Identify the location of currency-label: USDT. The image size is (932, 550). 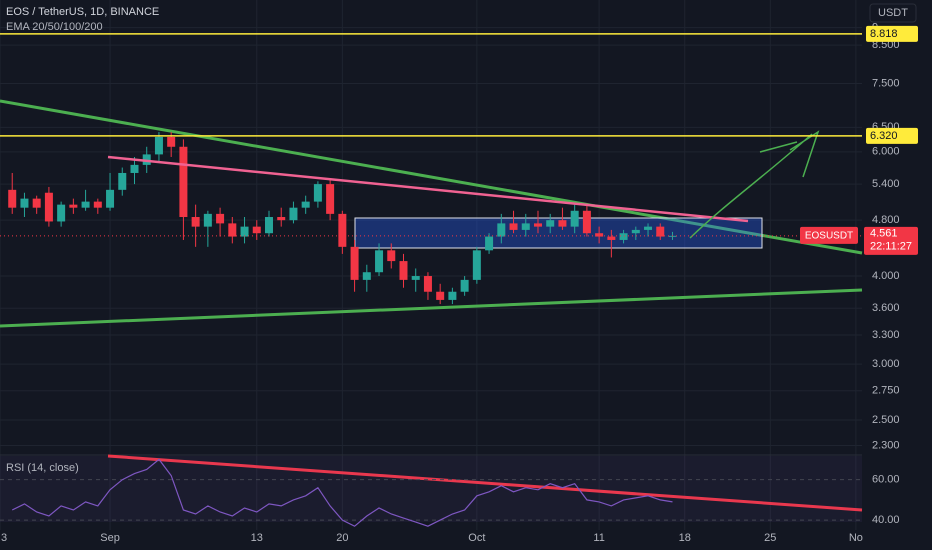
(893, 13).